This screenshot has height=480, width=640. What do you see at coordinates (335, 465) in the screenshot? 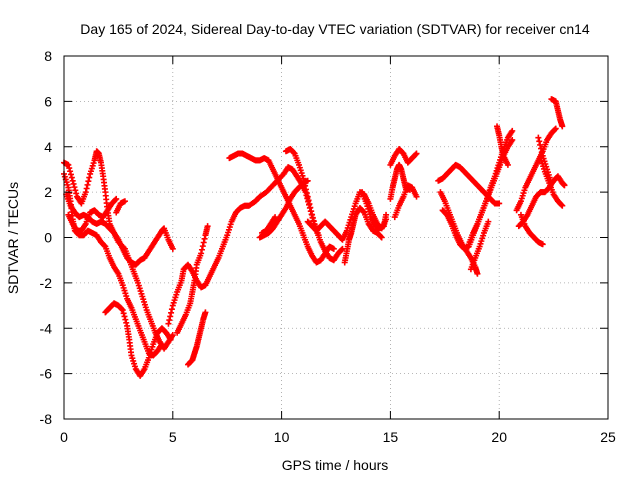
I see `x-axis-label: GPS time / hours` at bounding box center [335, 465].